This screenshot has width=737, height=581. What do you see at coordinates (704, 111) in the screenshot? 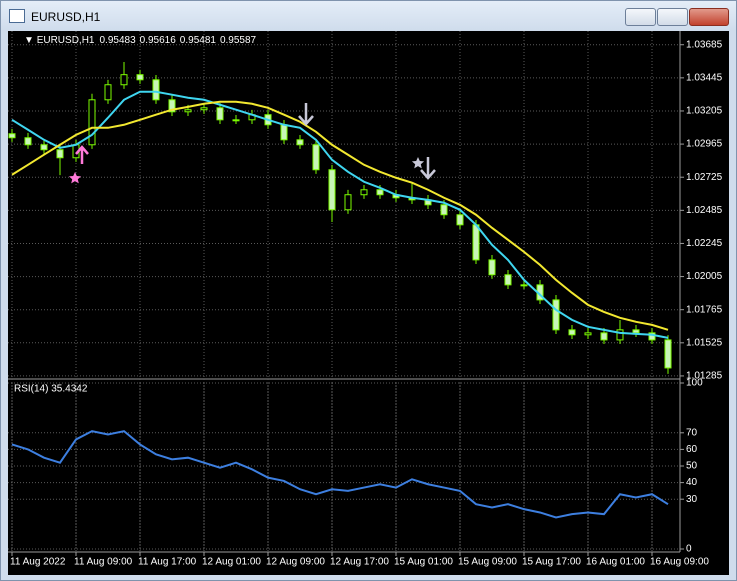
I see `y-tick-label: 1.03205` at bounding box center [704, 111].